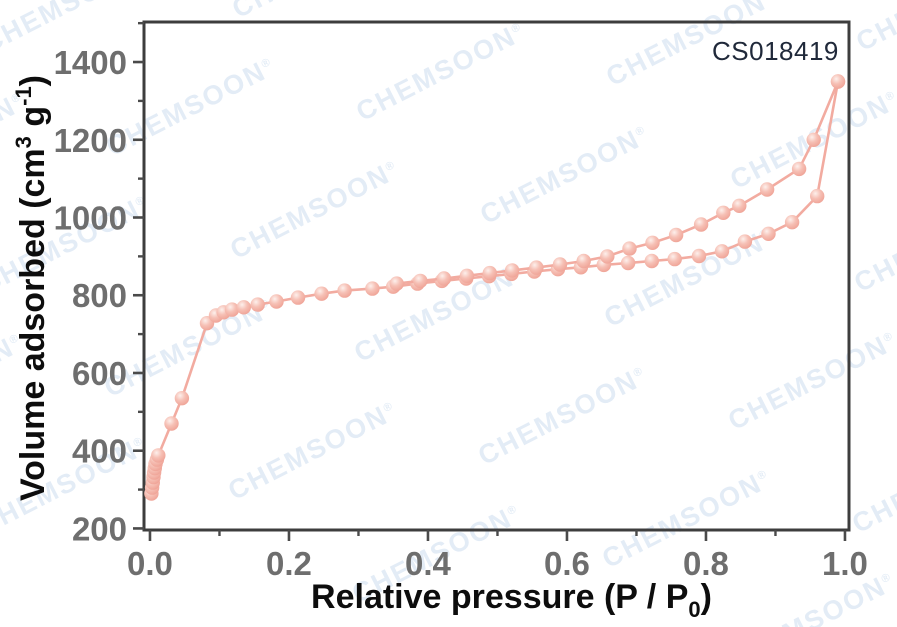 The height and width of the screenshot is (627, 897). What do you see at coordinates (511, 600) in the screenshot?
I see `x-axis-title: Relative pressure (P / P0)` at bounding box center [511, 600].